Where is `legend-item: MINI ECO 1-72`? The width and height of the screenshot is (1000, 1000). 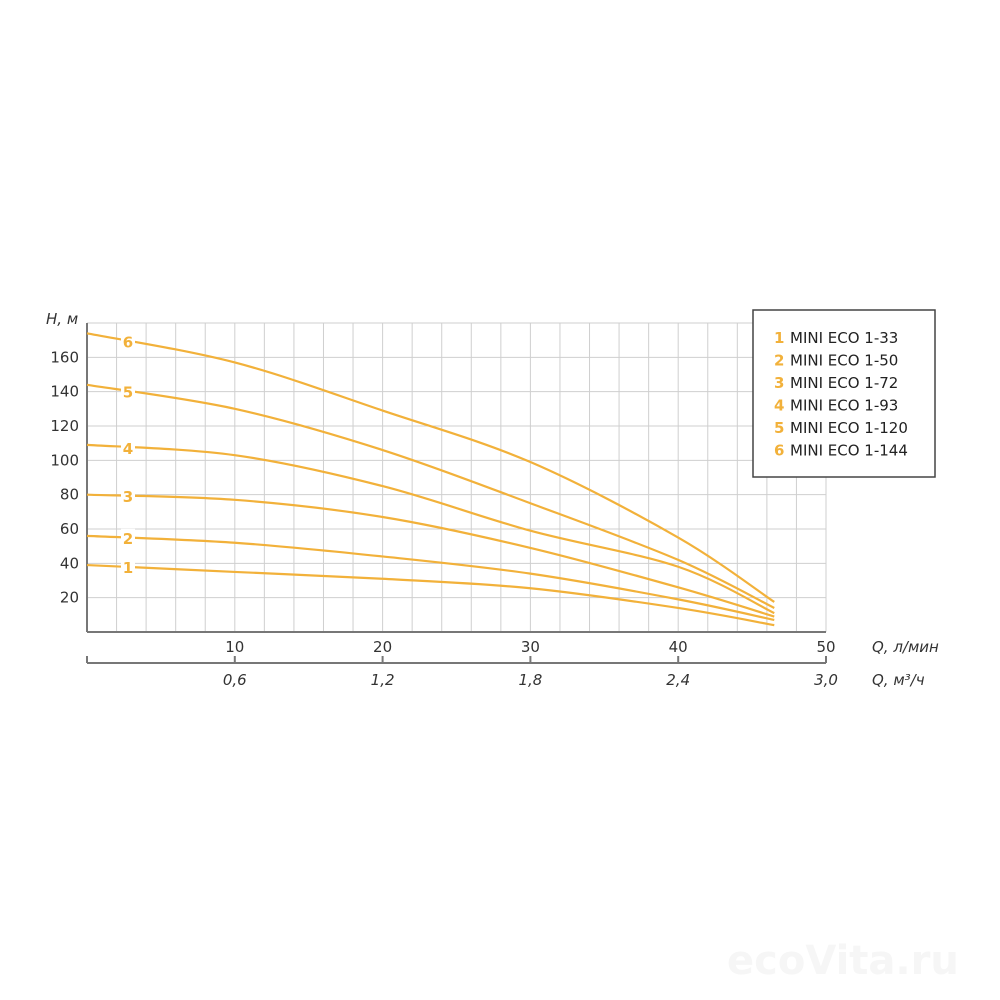
legend-item: MINI ECO 1-72 is located at coordinates (844, 383).